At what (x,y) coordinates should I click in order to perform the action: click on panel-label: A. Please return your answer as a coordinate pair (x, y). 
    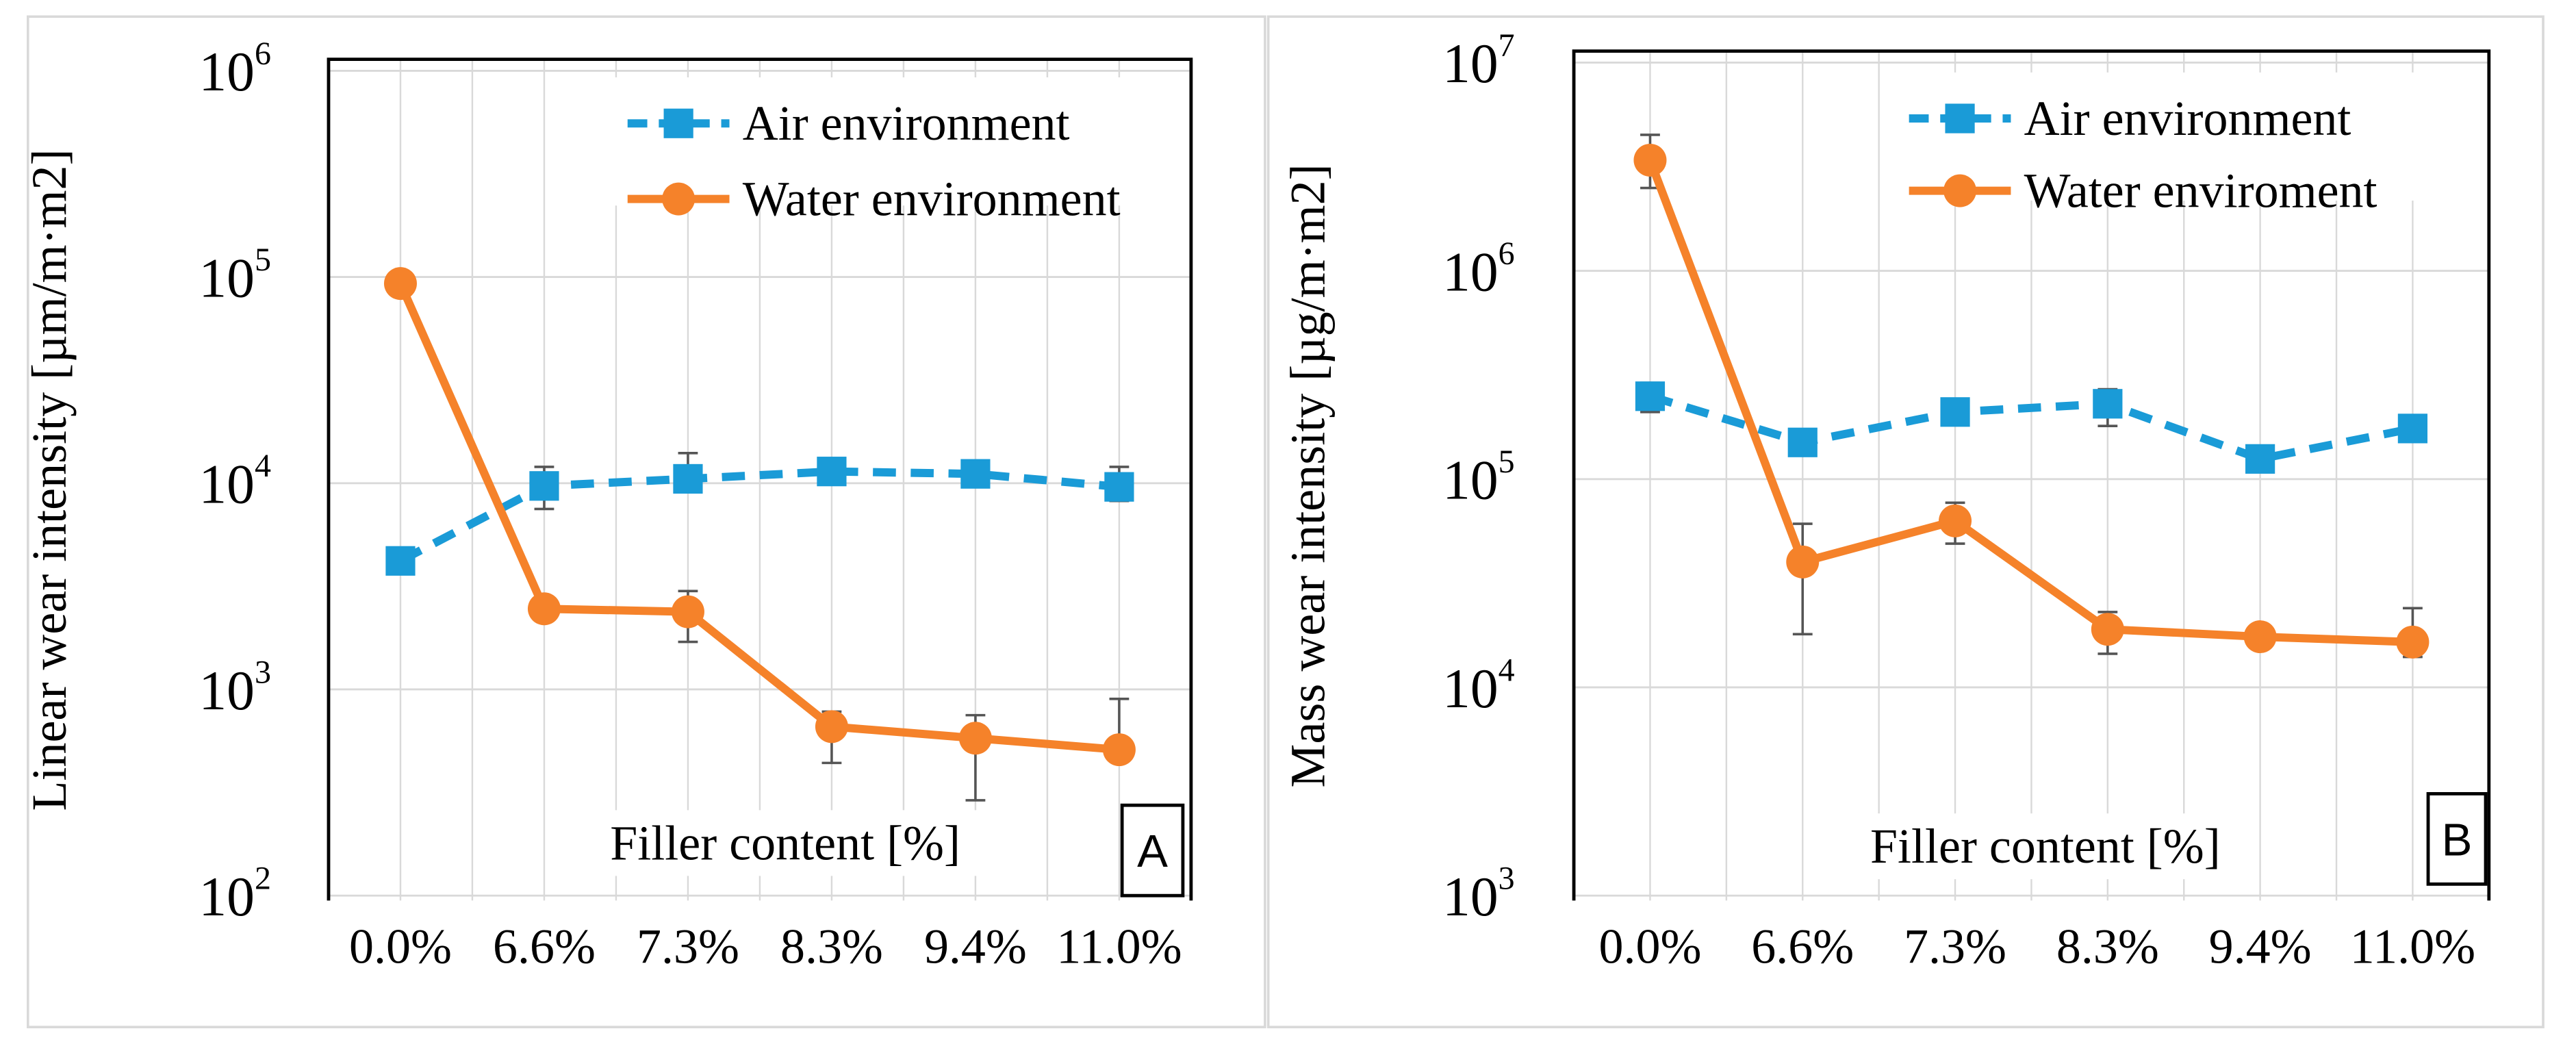
    Looking at the image, I should click on (1152, 851).